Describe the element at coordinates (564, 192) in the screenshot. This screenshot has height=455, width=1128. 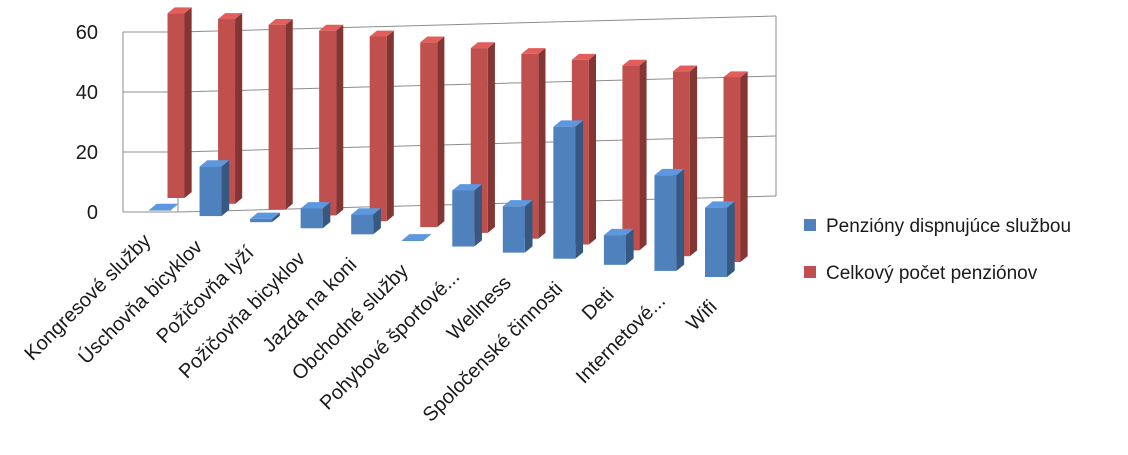
I see `bar-series-1-8-front` at that location.